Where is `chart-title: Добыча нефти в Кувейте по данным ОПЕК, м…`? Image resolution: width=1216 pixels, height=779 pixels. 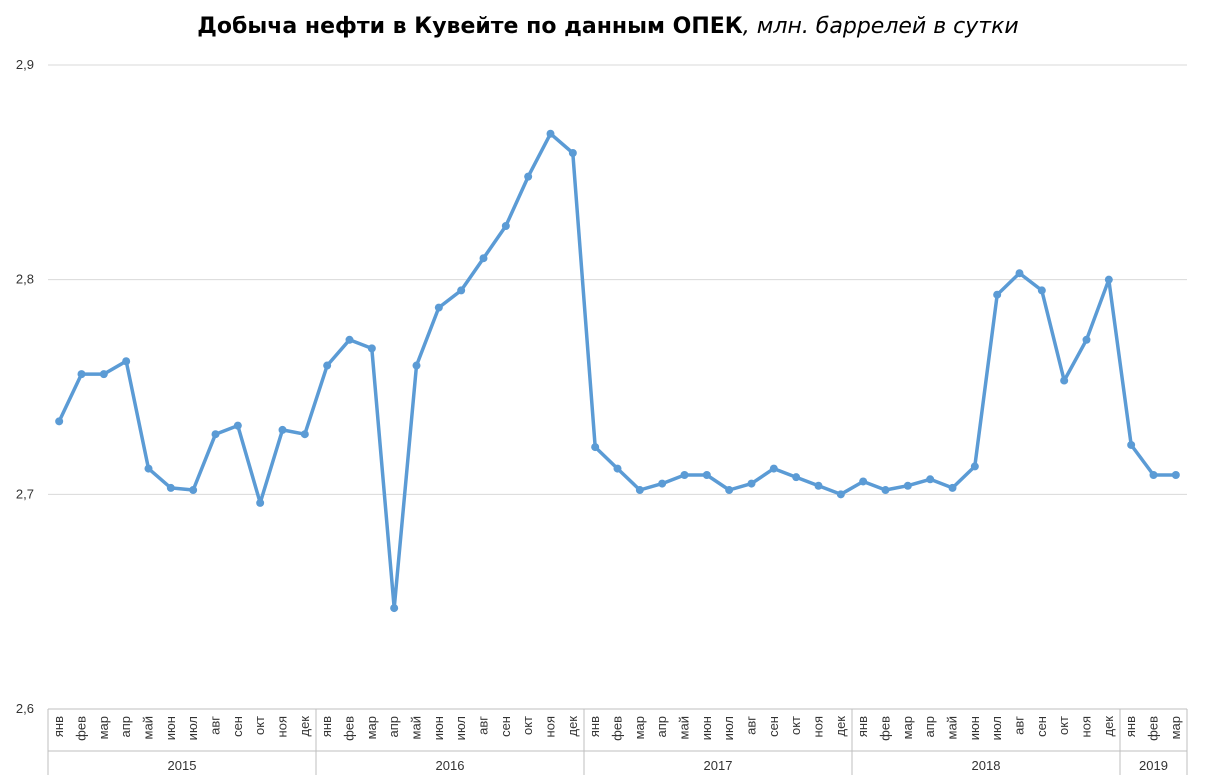
chart-title: Добыча нефти в Кувейте по данным ОПЕК, м… is located at coordinates (608, 26).